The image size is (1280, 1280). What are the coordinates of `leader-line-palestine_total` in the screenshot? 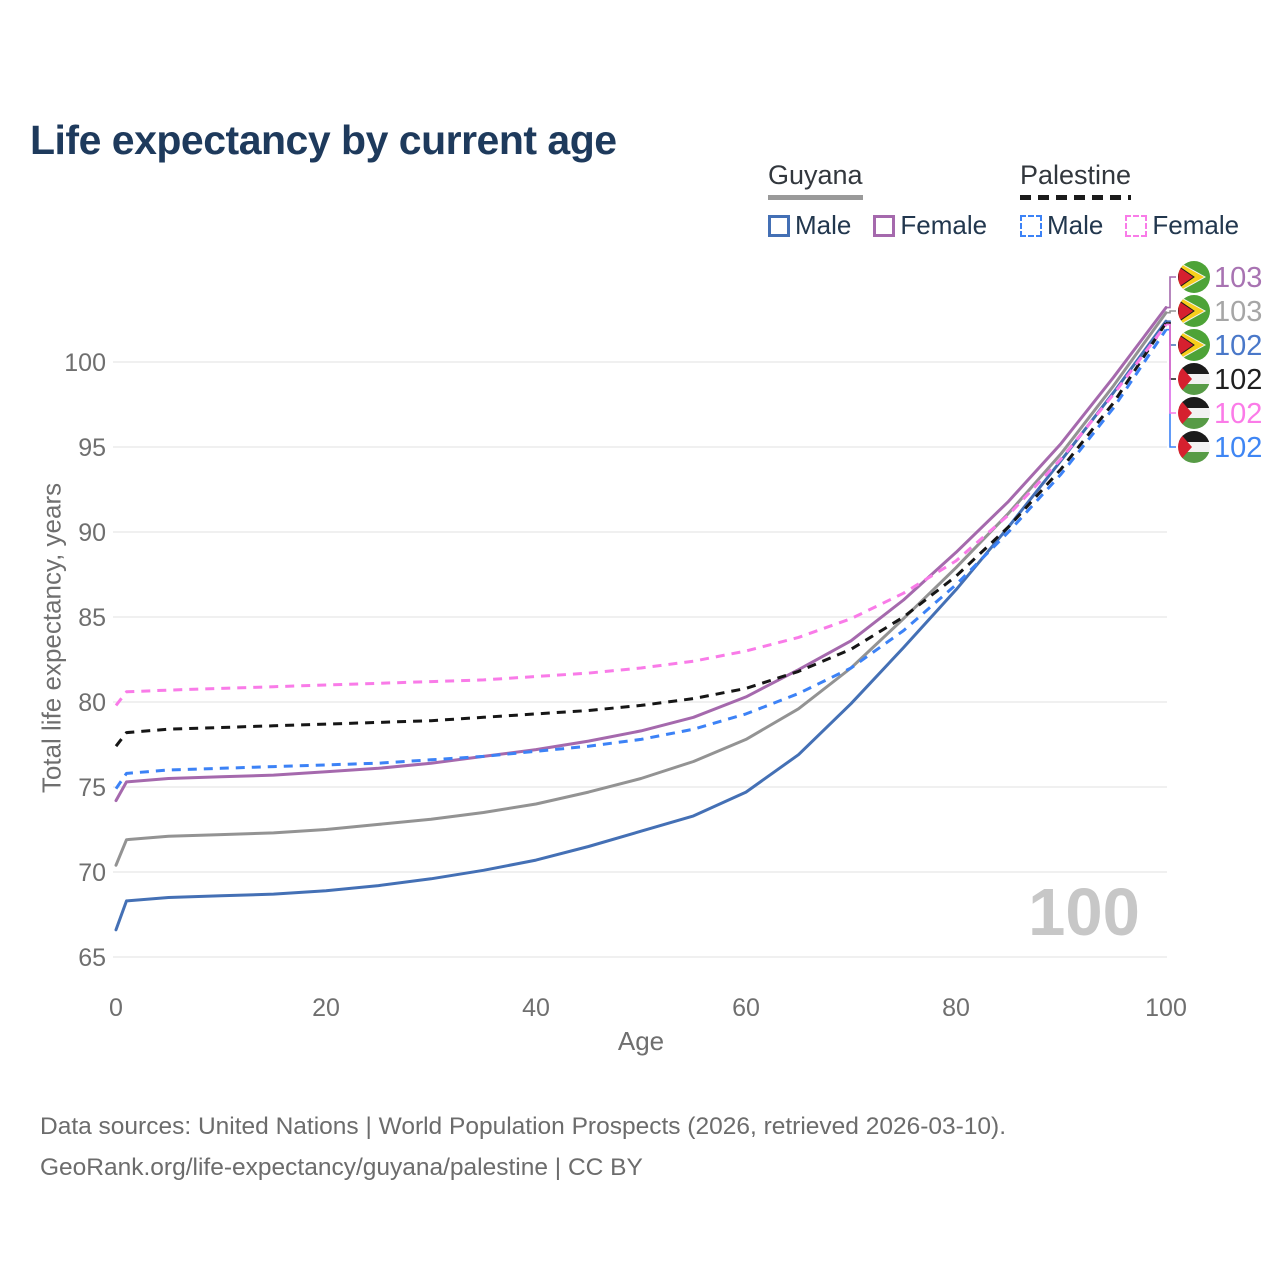 It's located at (1171, 351).